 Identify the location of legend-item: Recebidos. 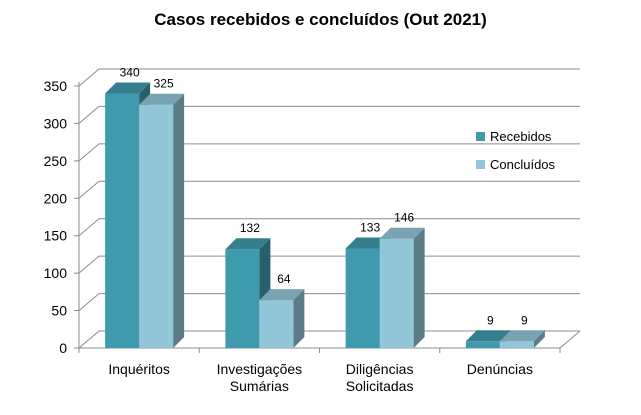
(515, 136).